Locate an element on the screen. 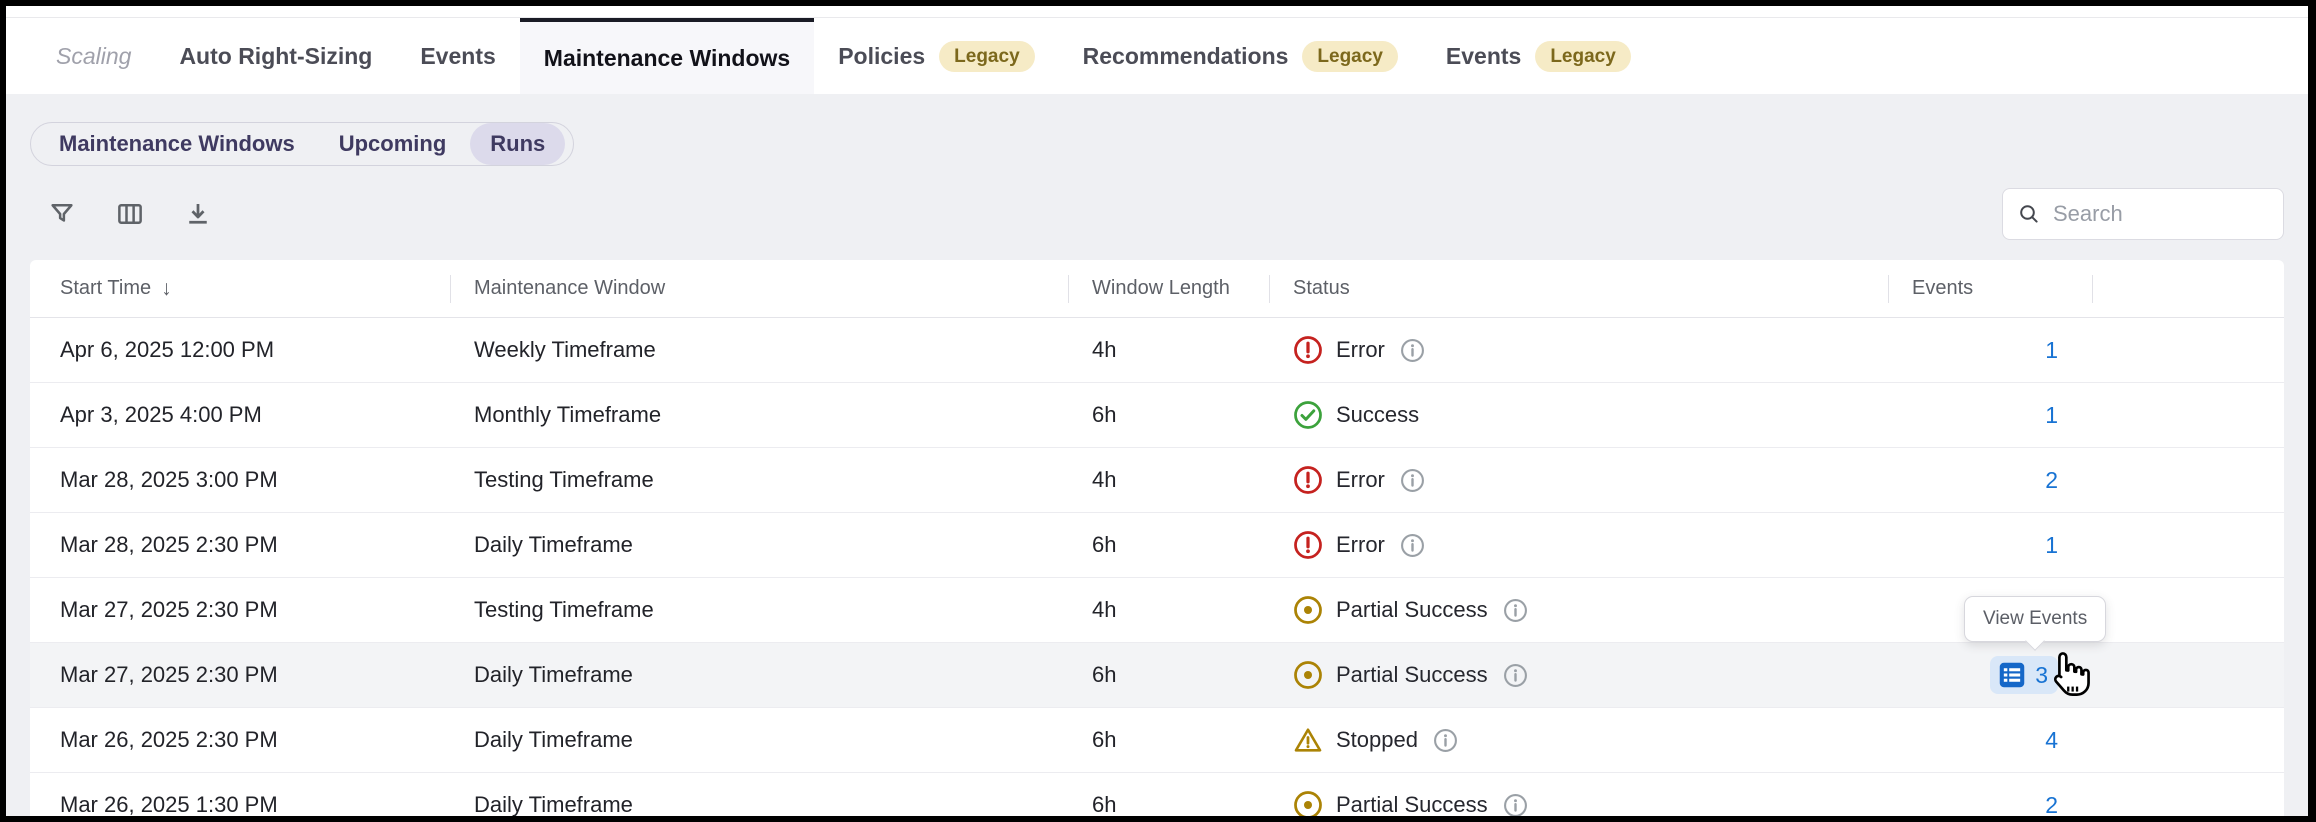 Image resolution: width=2316 pixels, height=822 pixels. start-time-cell: Mar 28, 2025 2:30 PM is located at coordinates (240, 545).